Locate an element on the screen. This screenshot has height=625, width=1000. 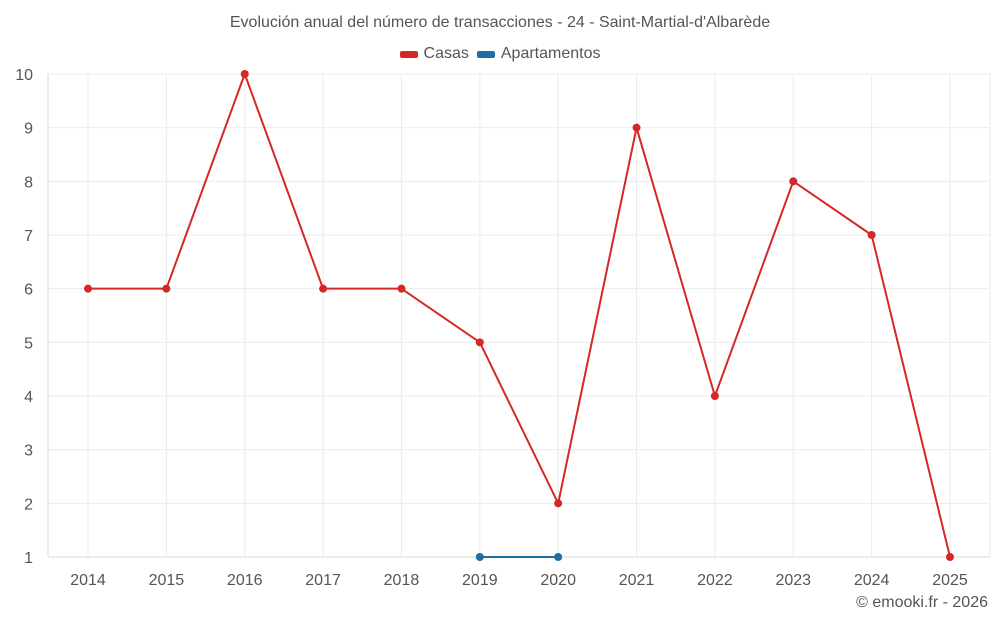
credit-text: © emooki.fr - 2026 is located at coordinates (922, 602).